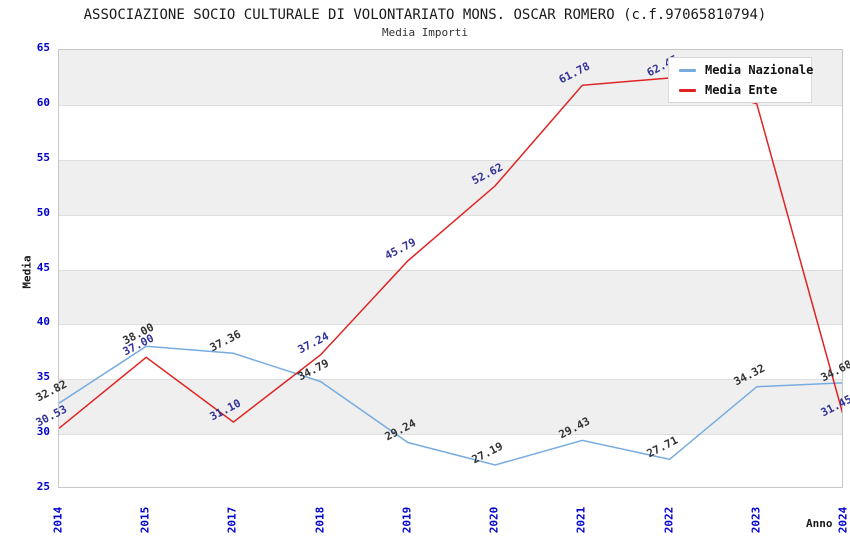 The image size is (850, 550). I want to click on y-tick-label: 25, so click(43, 486).